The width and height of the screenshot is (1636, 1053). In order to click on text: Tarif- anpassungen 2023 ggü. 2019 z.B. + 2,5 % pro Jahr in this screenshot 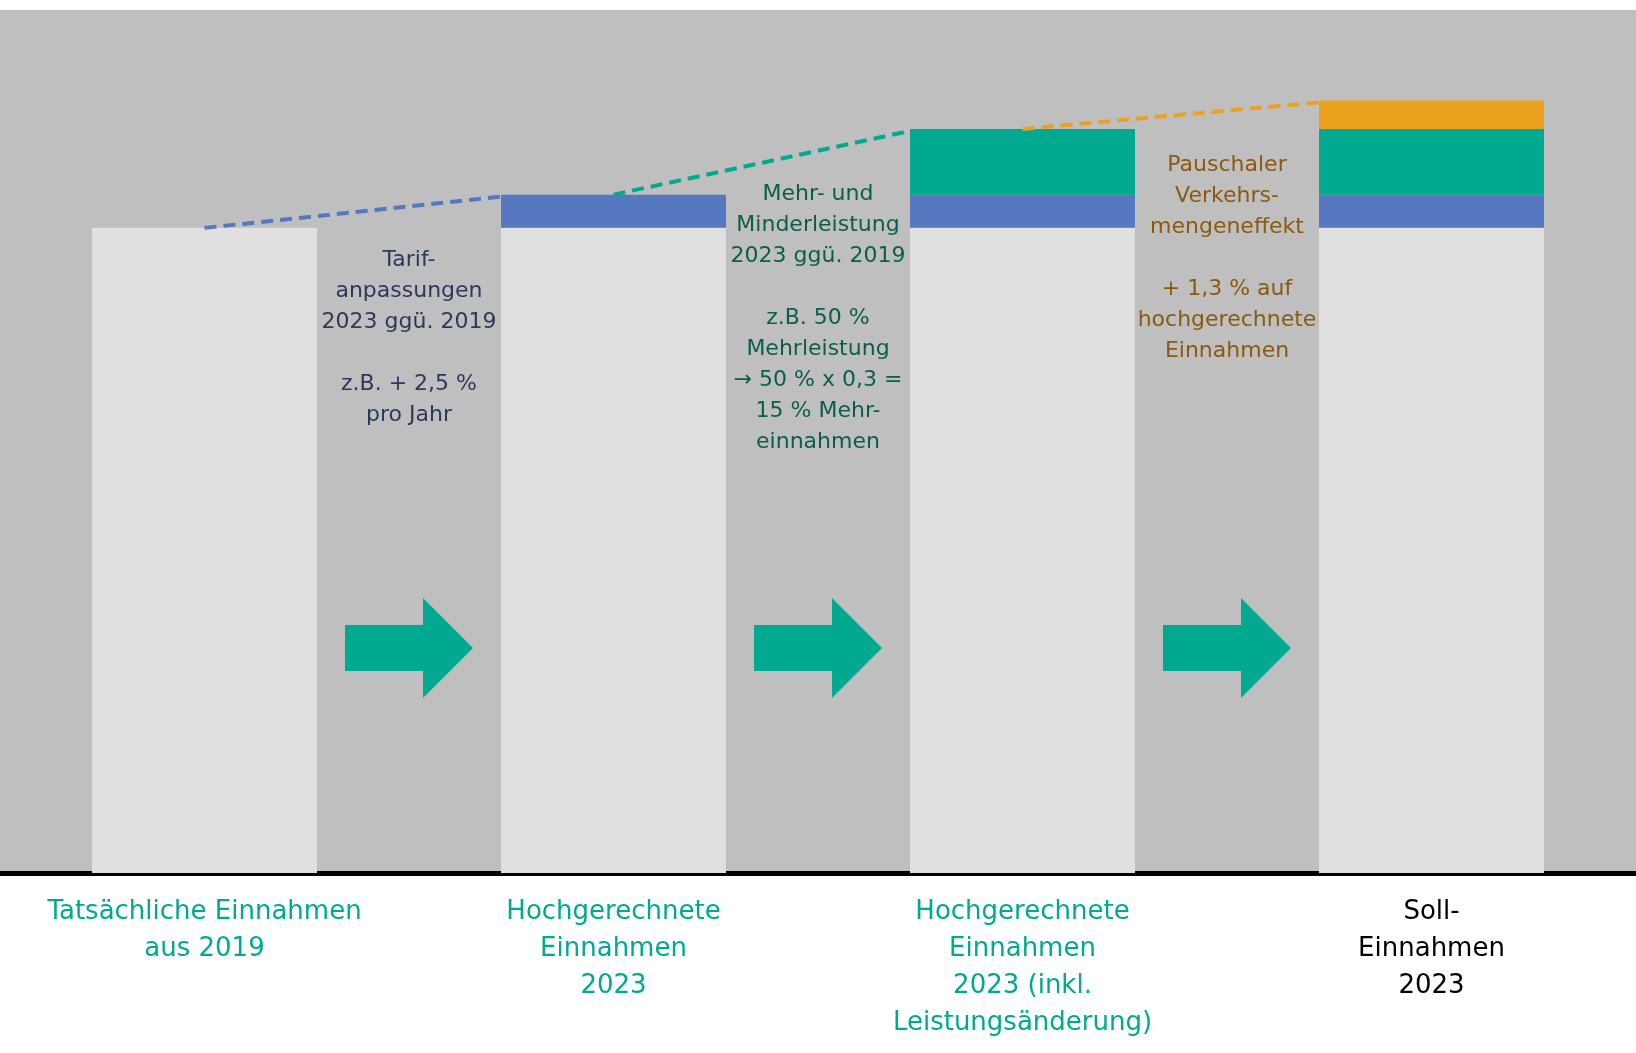, I will do `click(409, 335)`.